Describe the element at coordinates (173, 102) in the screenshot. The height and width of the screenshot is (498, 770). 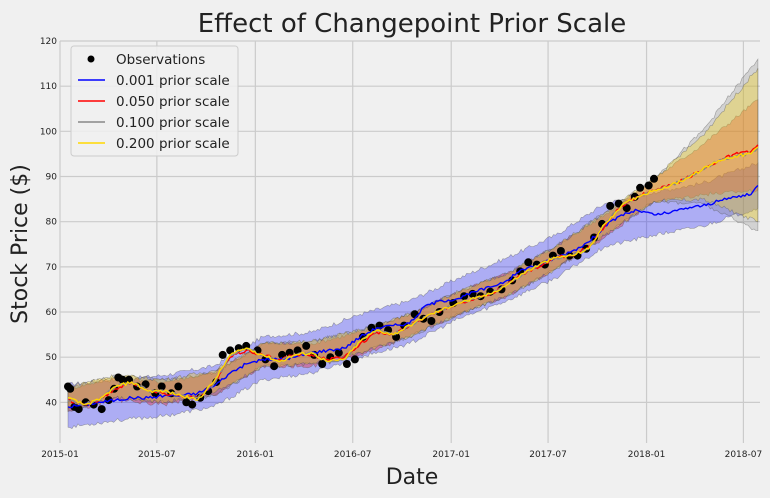
I see `legend-label: 0.050 prior scale` at that location.